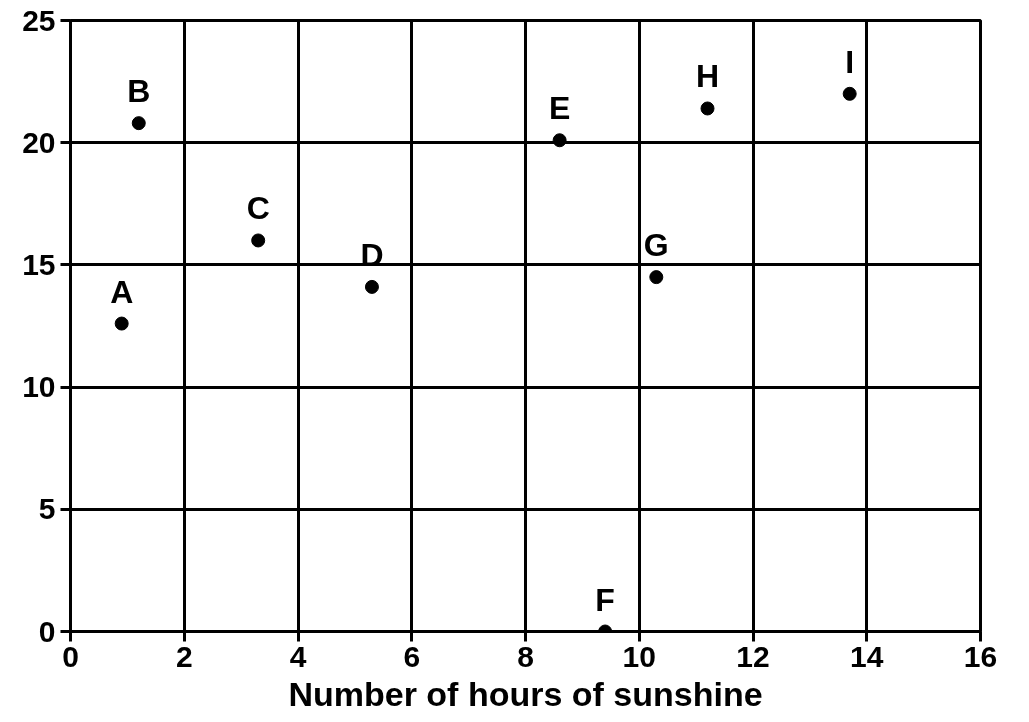 The image size is (1029, 722). I want to click on y-tick-label: 25, so click(39, 20).